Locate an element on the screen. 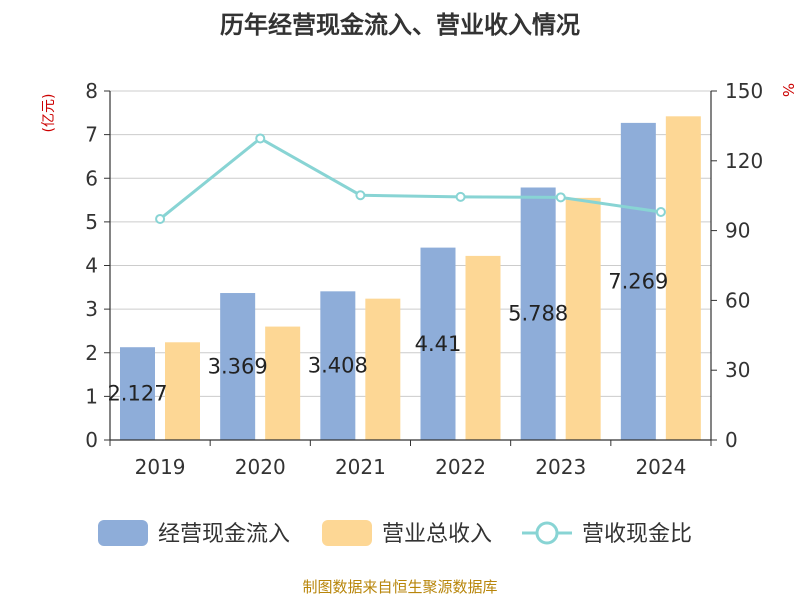 The image size is (800, 600). legend-label: 经营现金流入 is located at coordinates (224, 534).